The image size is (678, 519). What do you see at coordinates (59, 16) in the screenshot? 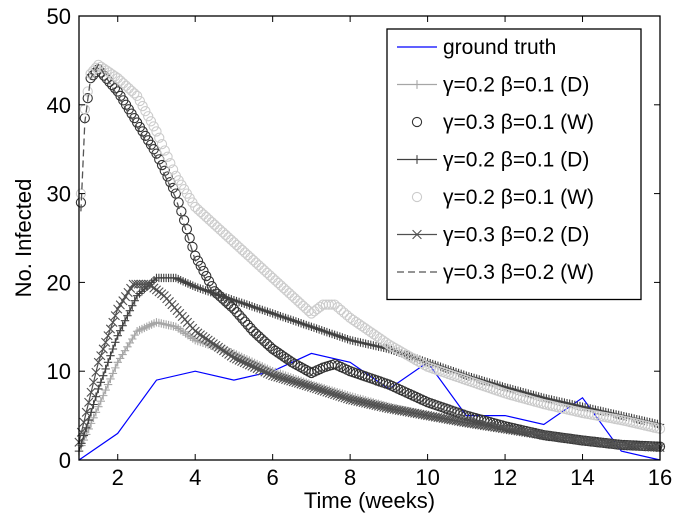
I see `y-tick-label: 50` at bounding box center [59, 16].